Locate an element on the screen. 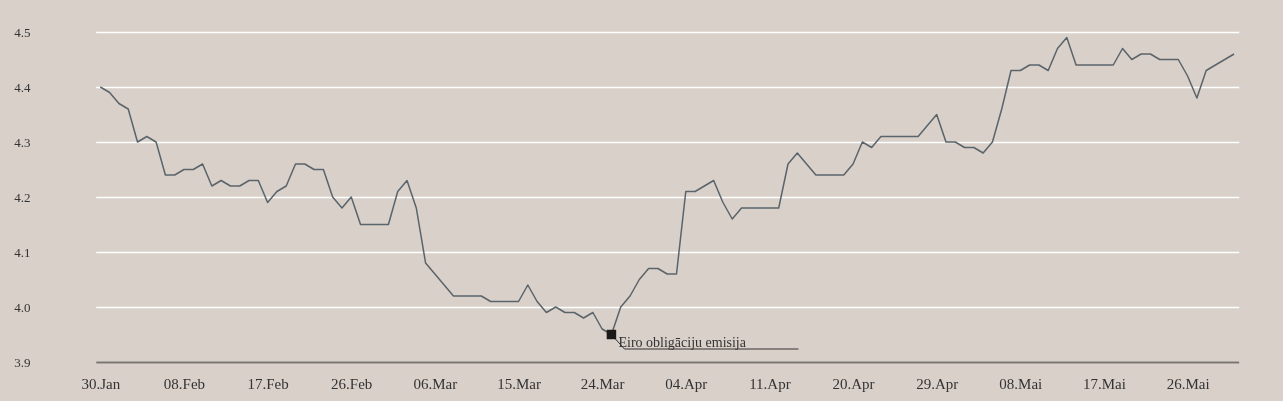 The image size is (1283, 401). x-tick-label: 04.Apr is located at coordinates (686, 383).